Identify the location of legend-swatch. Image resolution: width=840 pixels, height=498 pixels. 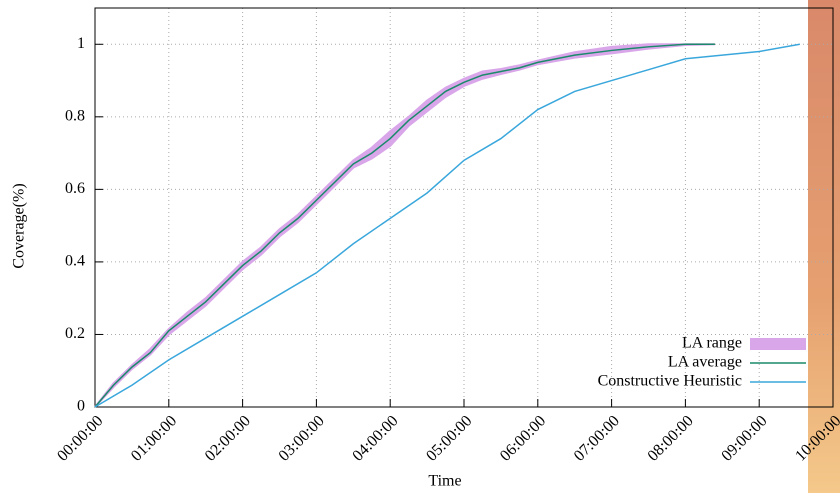
(778, 344).